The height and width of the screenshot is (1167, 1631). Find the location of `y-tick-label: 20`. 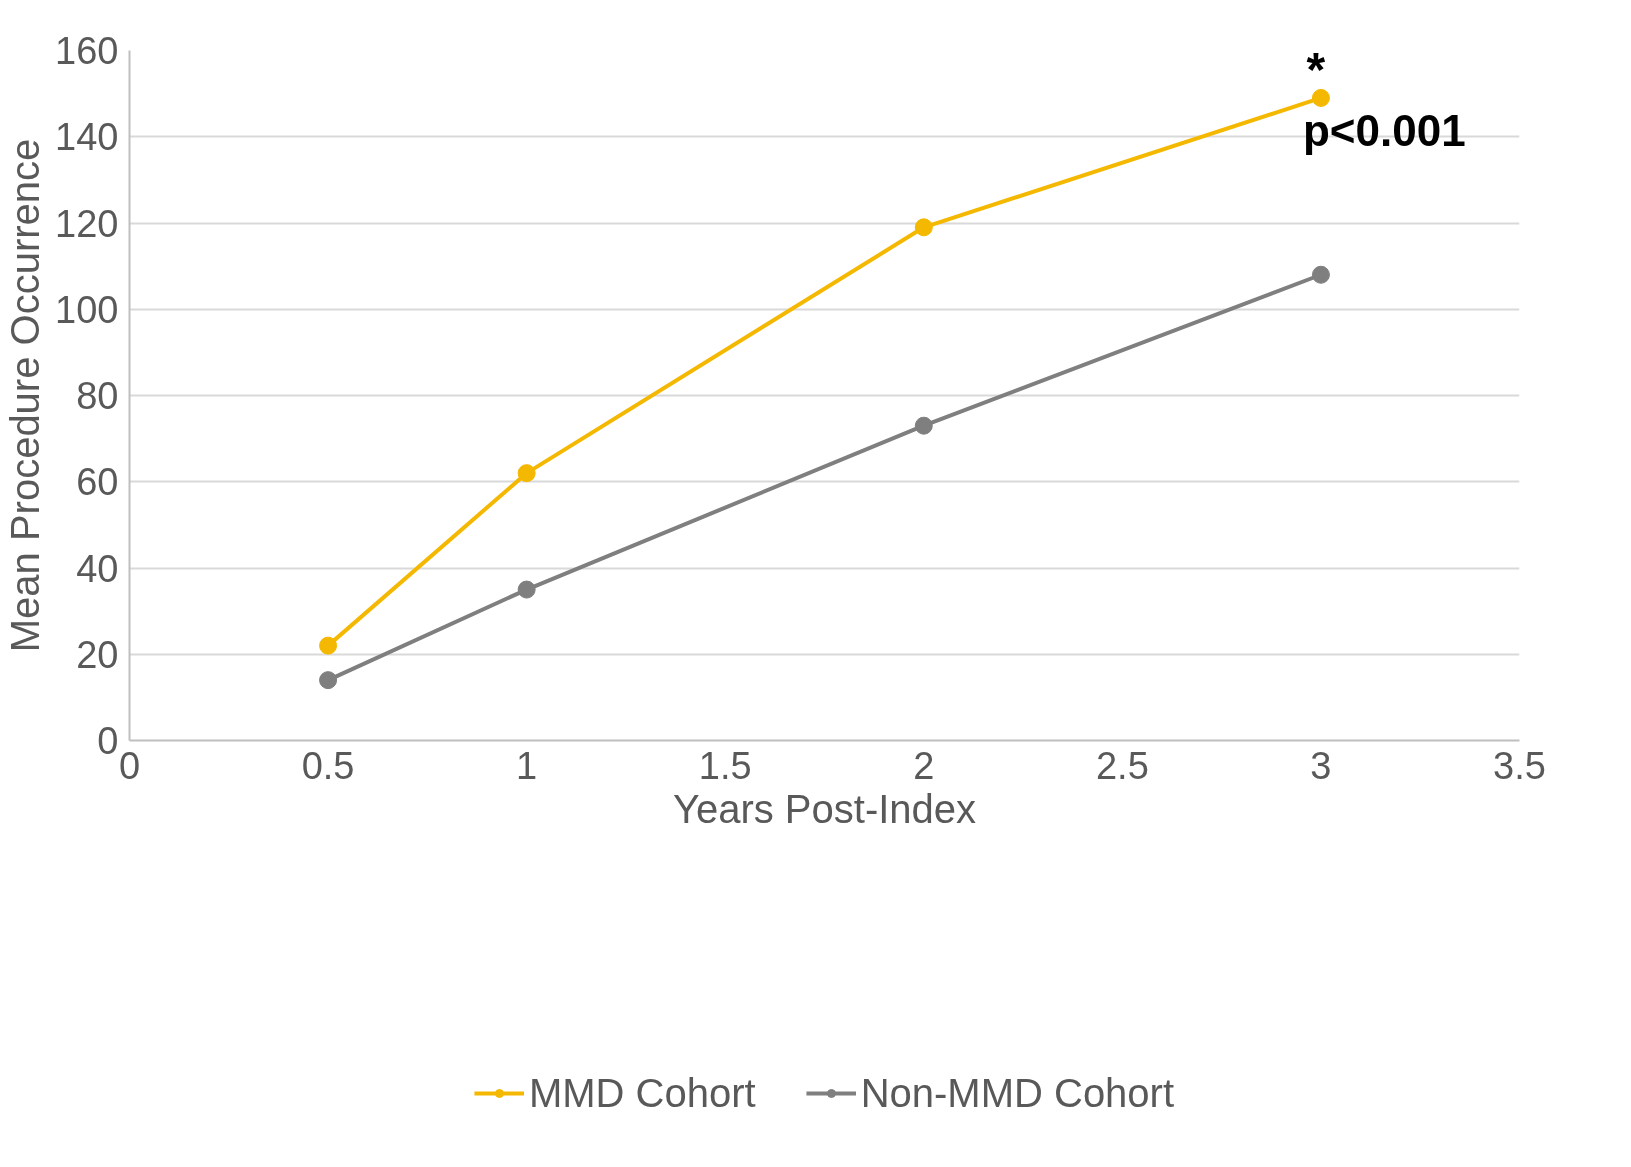

y-tick-label: 20 is located at coordinates (97, 654).